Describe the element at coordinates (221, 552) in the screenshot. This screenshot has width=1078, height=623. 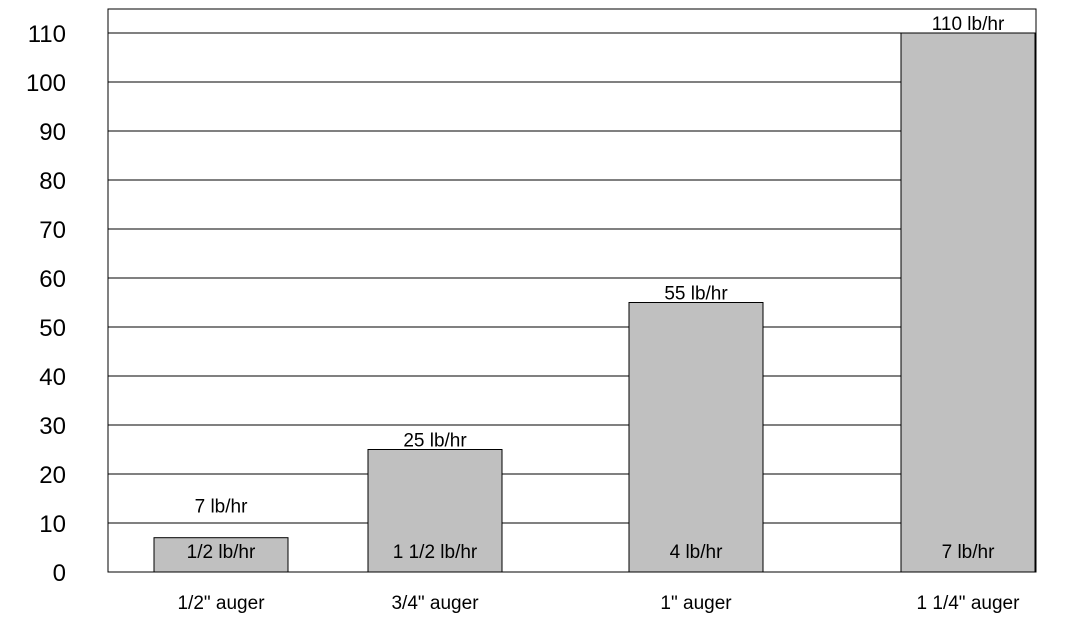
I see `bar-inner-label: 1/2 lb/hr` at that location.